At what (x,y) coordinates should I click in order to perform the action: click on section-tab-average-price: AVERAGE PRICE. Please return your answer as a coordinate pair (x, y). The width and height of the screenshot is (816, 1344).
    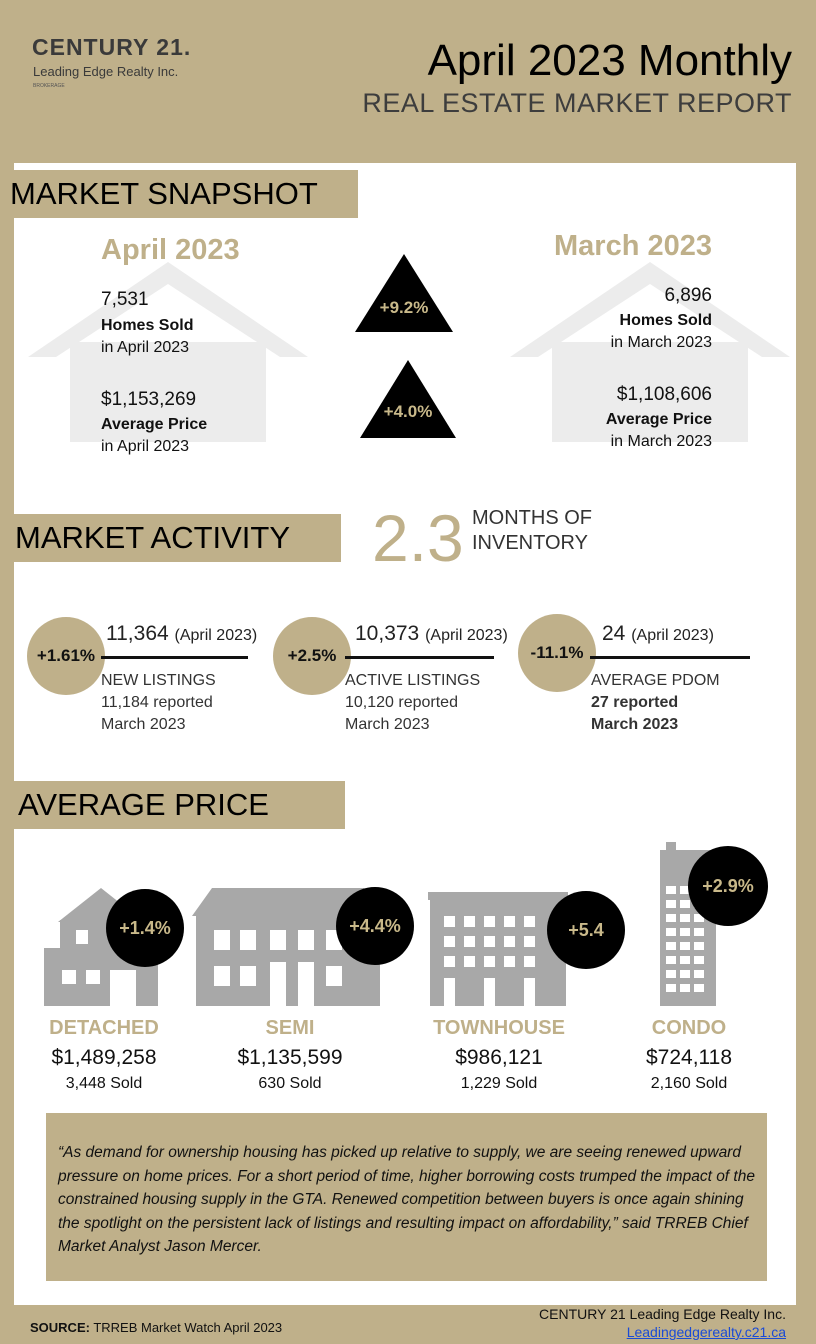
    Looking at the image, I should click on (172, 805).